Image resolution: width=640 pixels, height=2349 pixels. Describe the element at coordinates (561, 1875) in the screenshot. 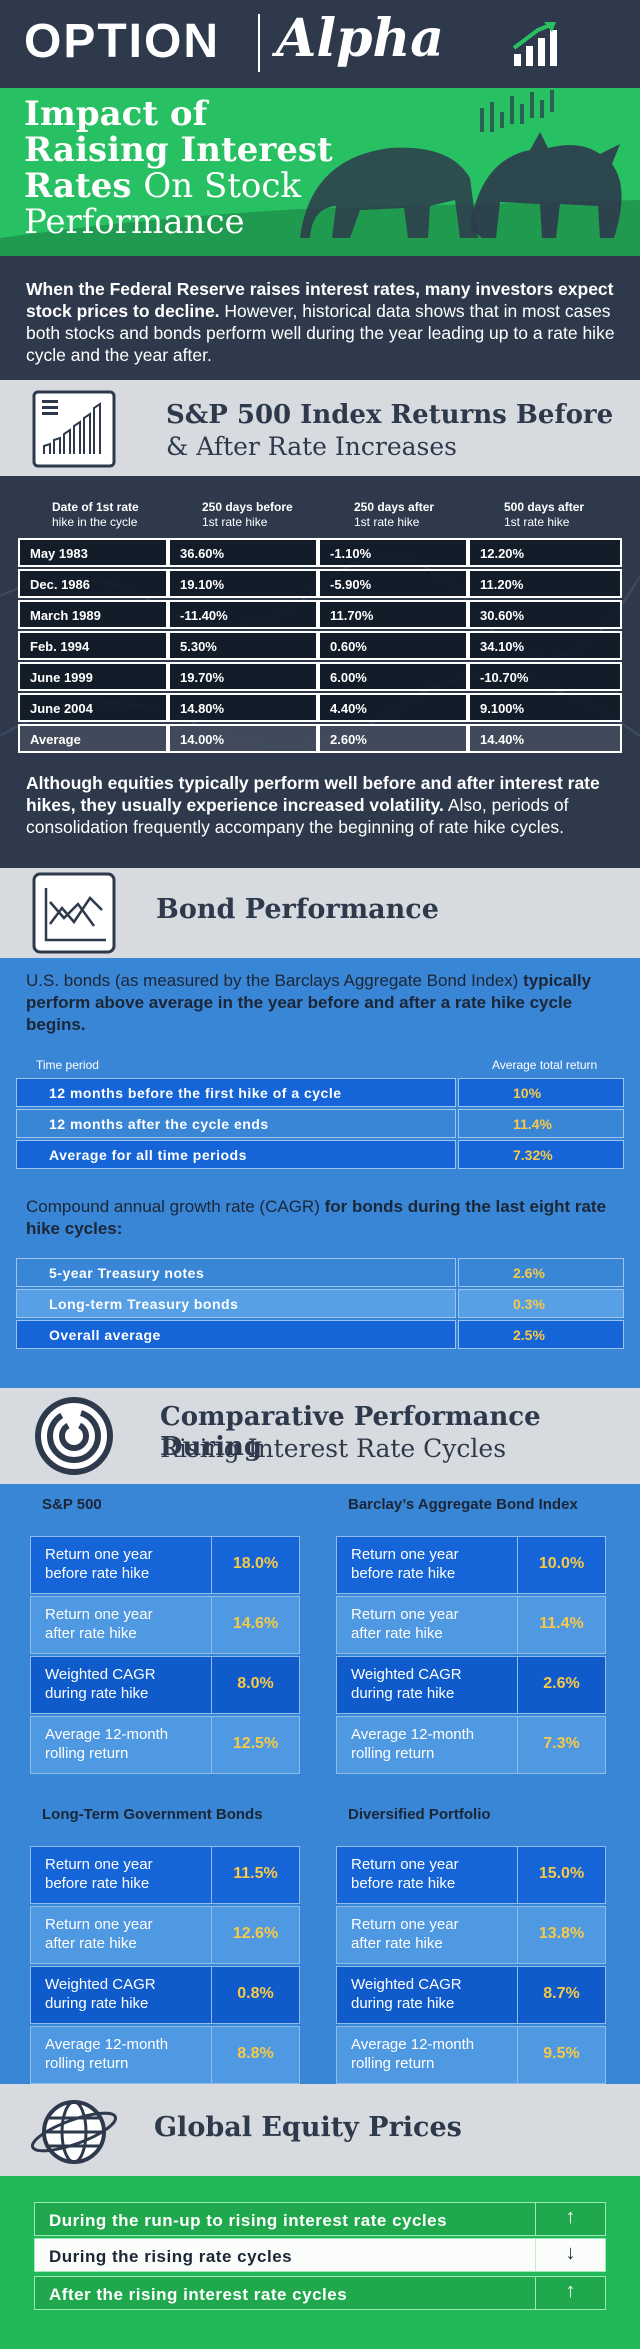

I see `metric-value: 15.0%` at that location.